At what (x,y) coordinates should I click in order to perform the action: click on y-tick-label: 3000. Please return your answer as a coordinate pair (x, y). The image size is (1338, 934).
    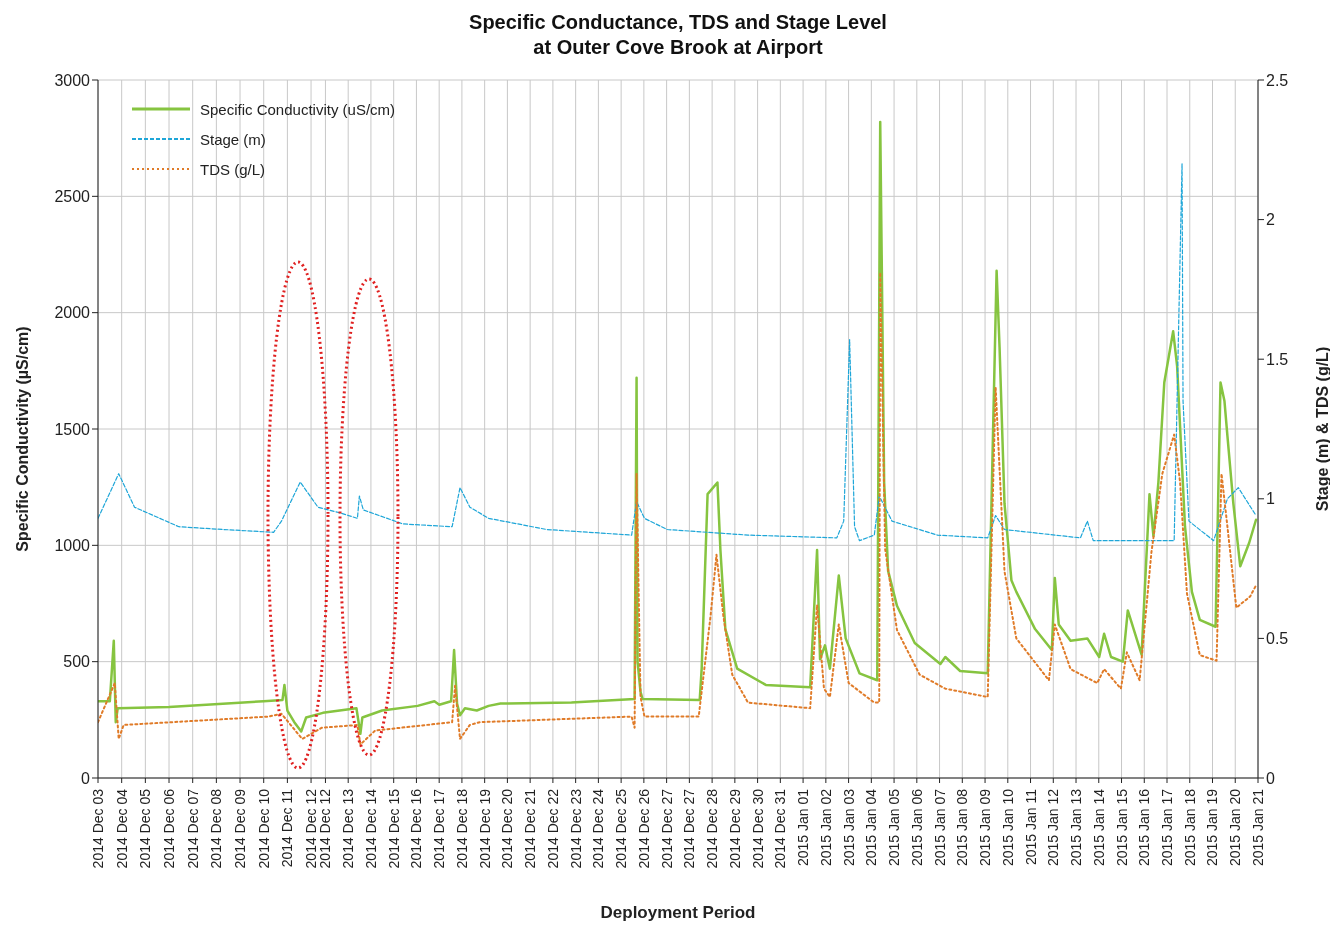
    Looking at the image, I should click on (72, 80).